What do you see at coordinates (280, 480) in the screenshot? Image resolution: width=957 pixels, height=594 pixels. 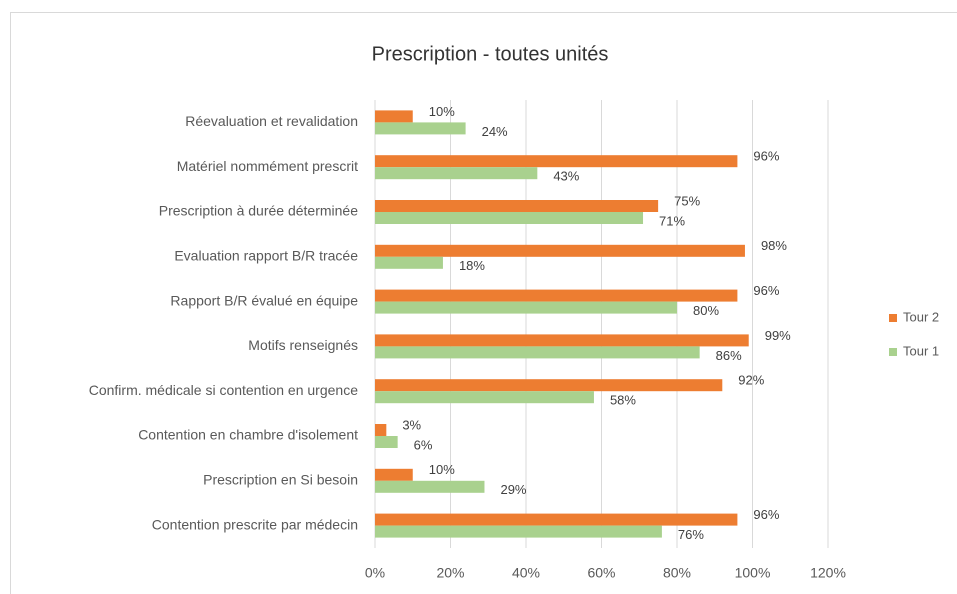 I see `y-tick-label: Prescription en Si besoin` at bounding box center [280, 480].